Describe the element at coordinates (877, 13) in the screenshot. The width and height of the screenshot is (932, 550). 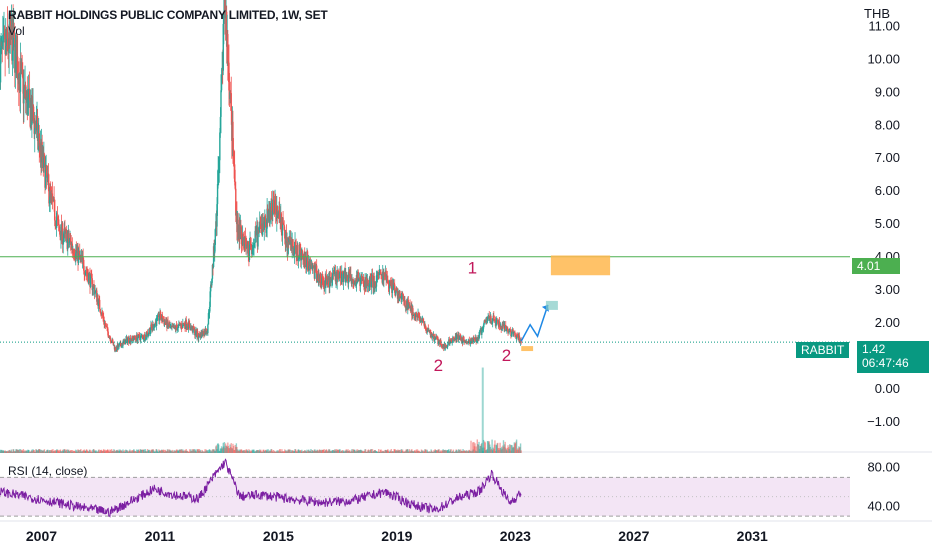
I see `currency-label: THB` at that location.